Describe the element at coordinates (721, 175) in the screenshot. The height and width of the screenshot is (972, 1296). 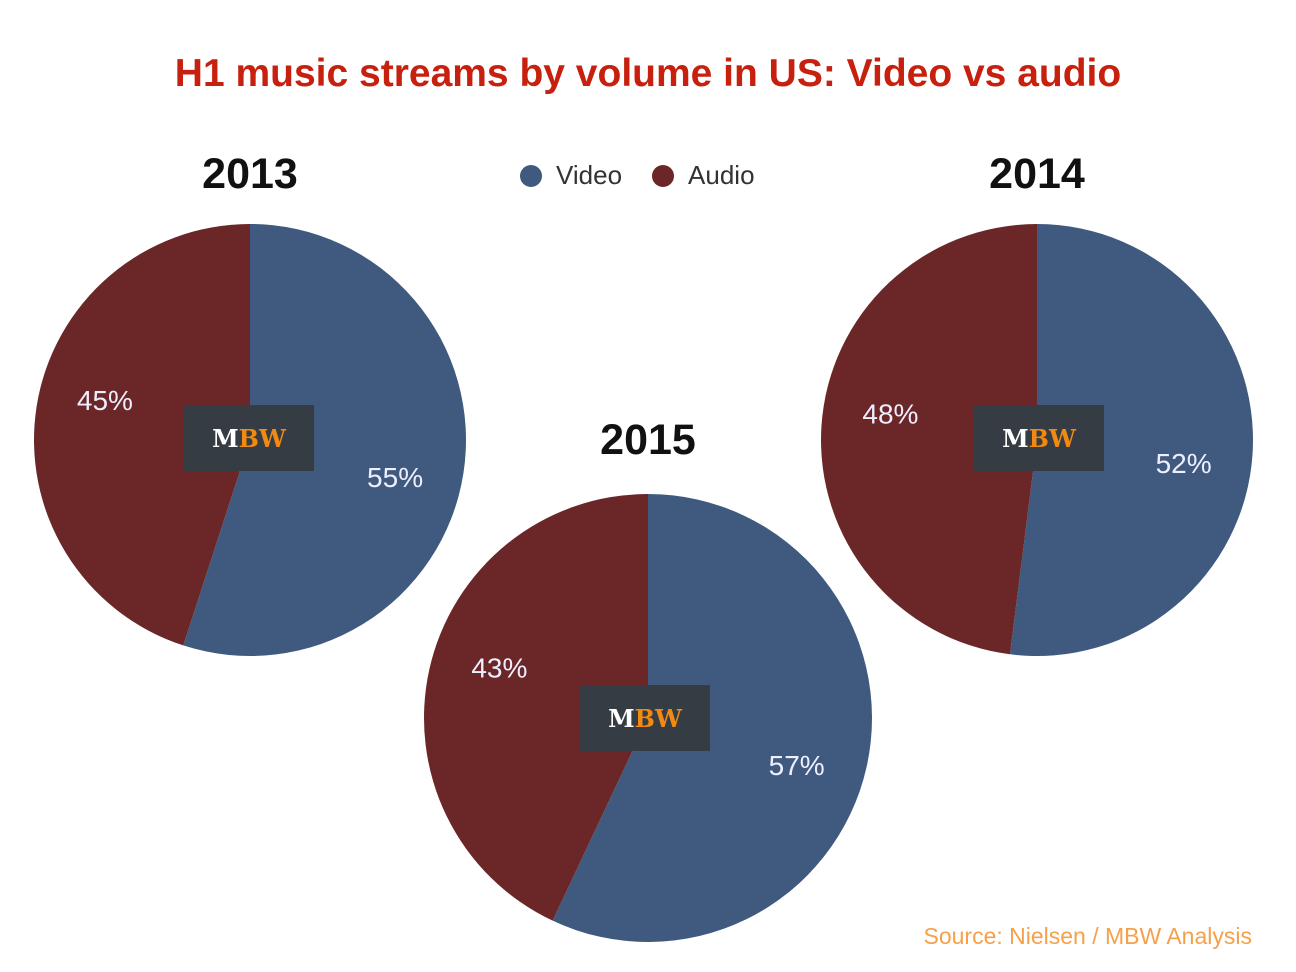
I see `legend-audio-label: Audio` at that location.